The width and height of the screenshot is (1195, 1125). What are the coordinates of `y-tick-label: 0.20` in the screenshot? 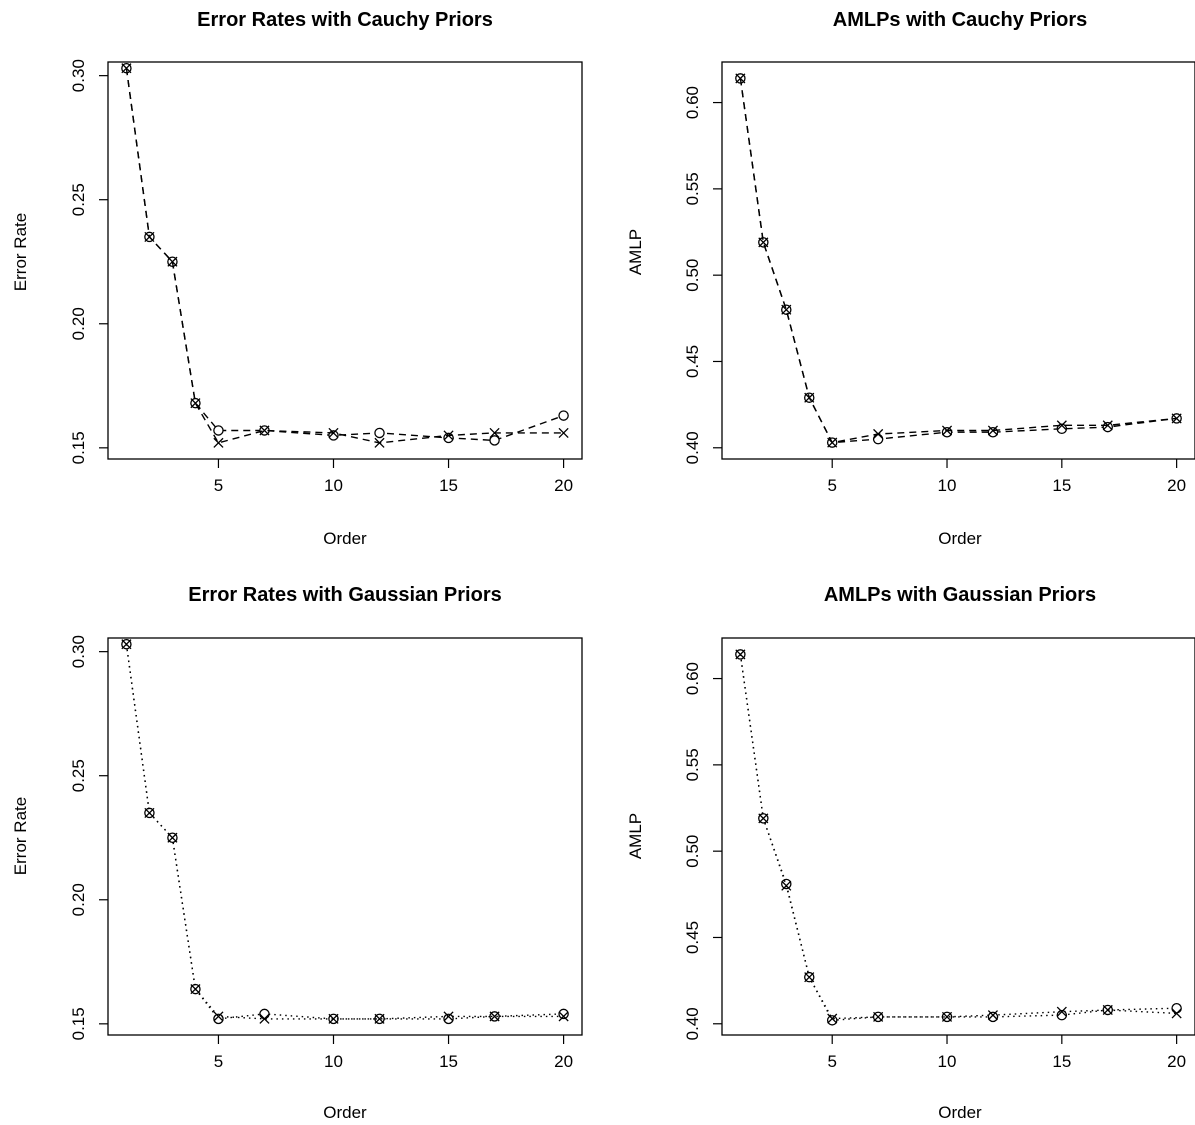 It's located at (78, 899).